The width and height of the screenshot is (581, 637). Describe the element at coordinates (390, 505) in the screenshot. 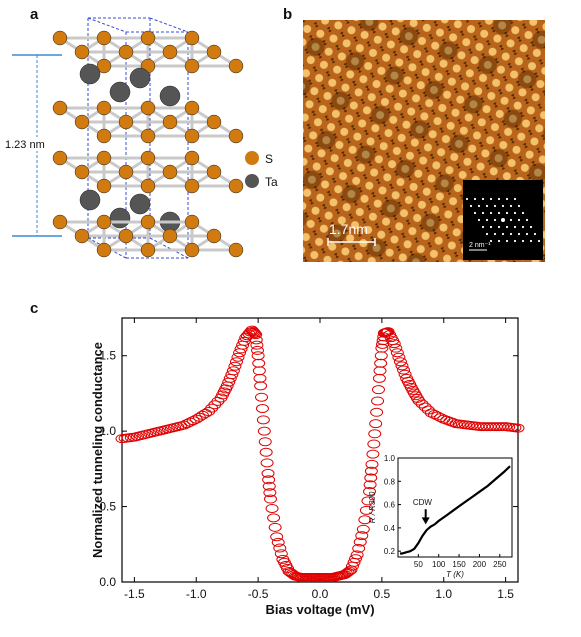

I see `inset-y-tick-label: 0.6` at that location.